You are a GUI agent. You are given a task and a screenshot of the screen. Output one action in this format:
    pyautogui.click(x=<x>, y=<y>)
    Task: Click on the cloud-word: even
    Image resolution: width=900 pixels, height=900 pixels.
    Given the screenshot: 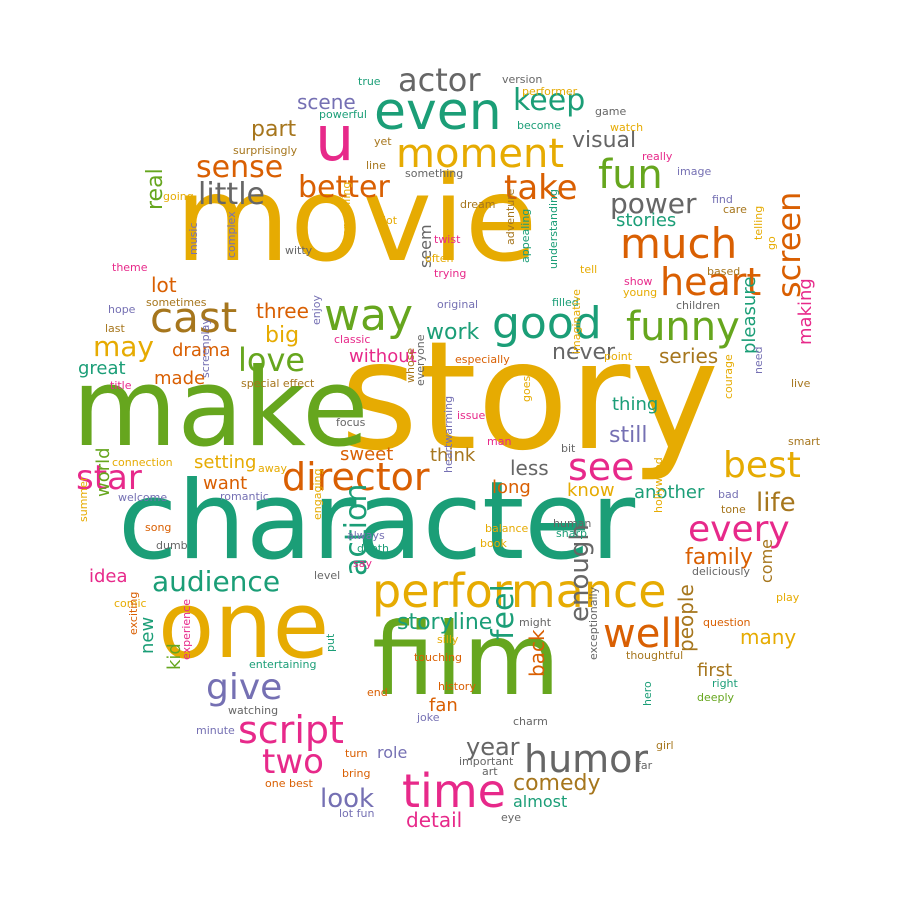 What is the action you would take?
    pyautogui.click(x=438, y=112)
    